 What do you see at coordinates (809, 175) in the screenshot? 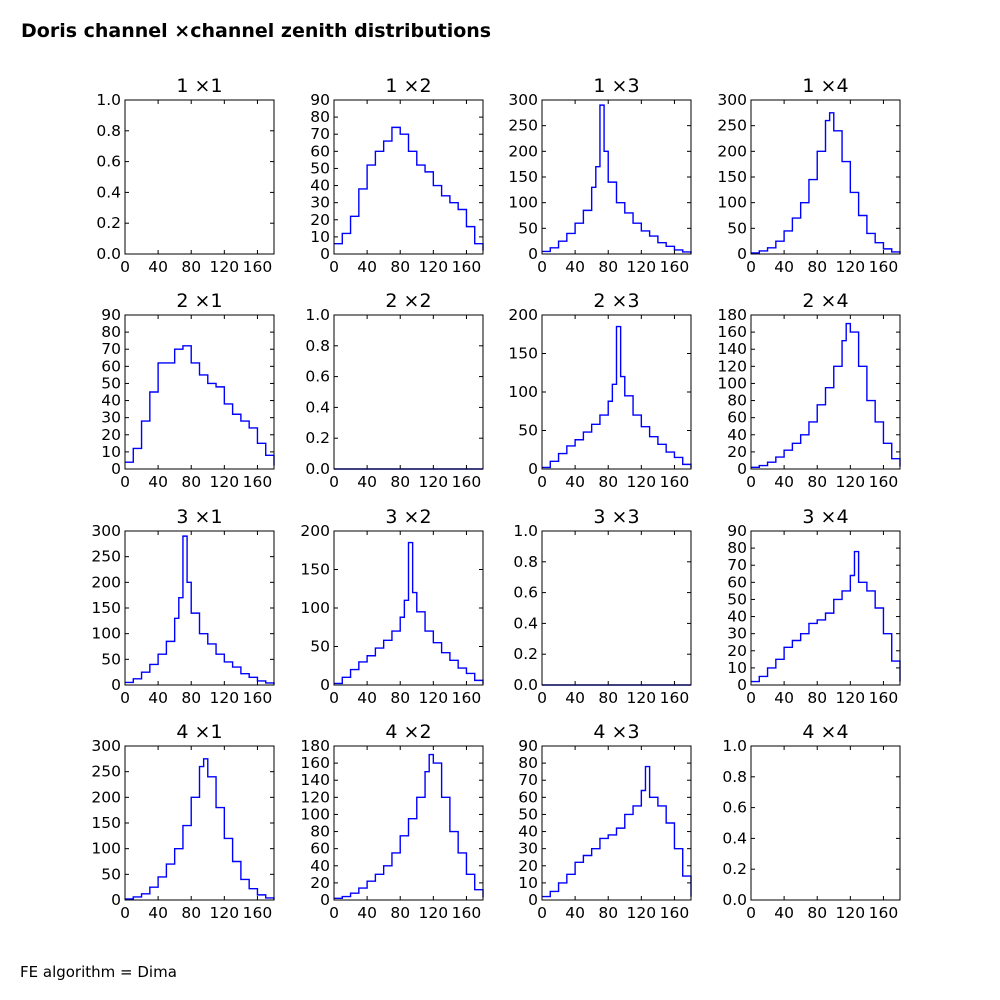
I see `panel-4: 1 ×4 0 40 80 120 160 0 50 100 150 200 250 300` at bounding box center [809, 175].